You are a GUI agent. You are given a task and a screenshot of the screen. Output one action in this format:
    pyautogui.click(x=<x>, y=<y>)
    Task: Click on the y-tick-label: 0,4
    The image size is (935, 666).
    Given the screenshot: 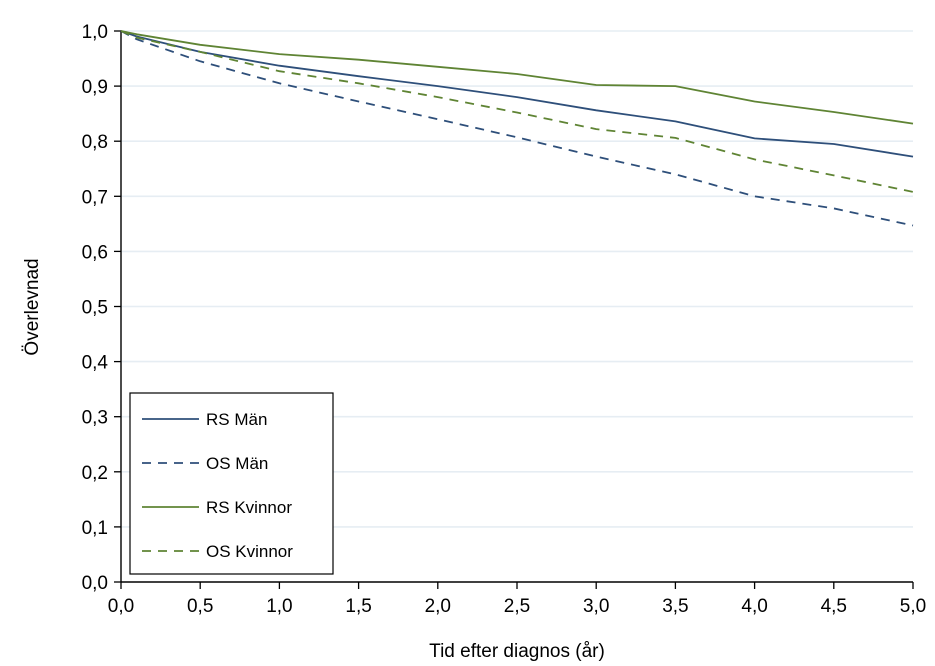 What is the action you would take?
    pyautogui.click(x=95, y=363)
    